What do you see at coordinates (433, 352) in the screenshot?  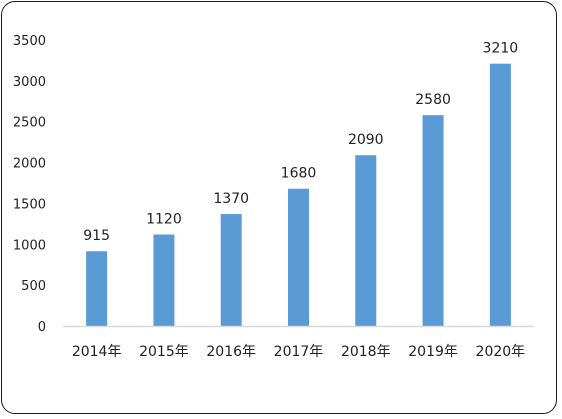 I see `x-category-label: 2019年` at bounding box center [433, 352].